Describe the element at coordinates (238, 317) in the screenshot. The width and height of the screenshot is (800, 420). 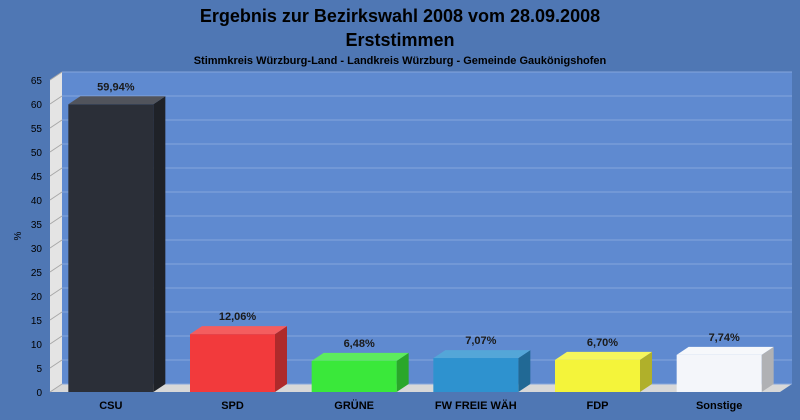
I see `data-label: 12,06%` at that location.